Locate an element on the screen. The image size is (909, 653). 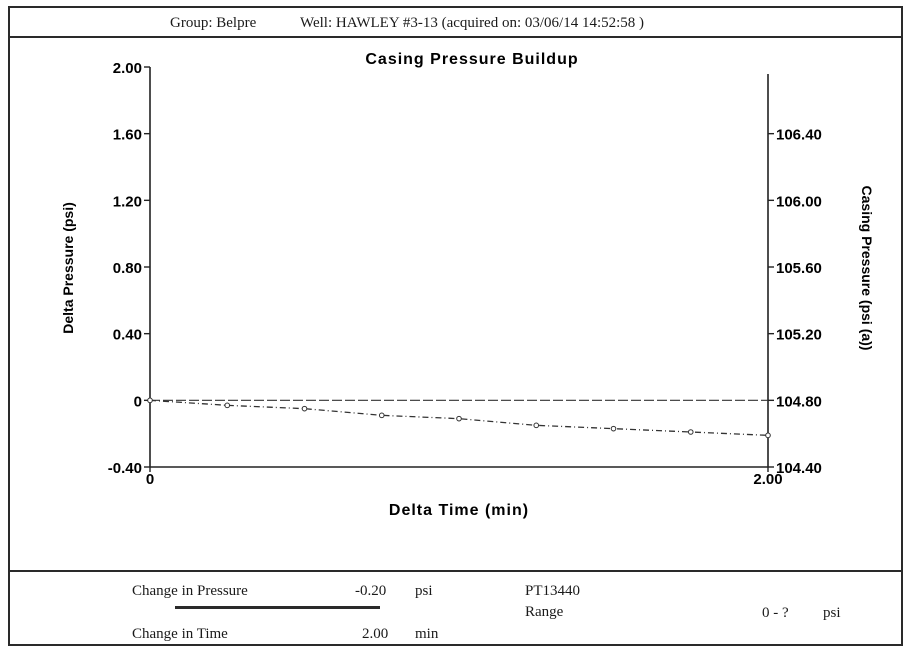
time-change-unit: min is located at coordinates (427, 634).